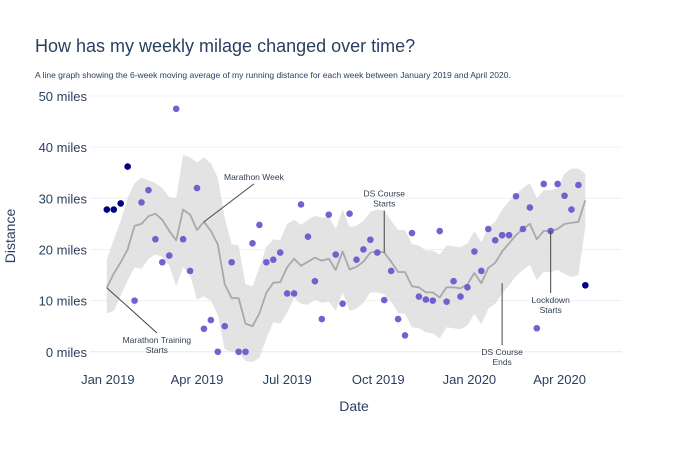 The image size is (700, 450). What do you see at coordinates (378, 379) in the screenshot?
I see `x-tick-label: Oct 2019` at bounding box center [378, 379].